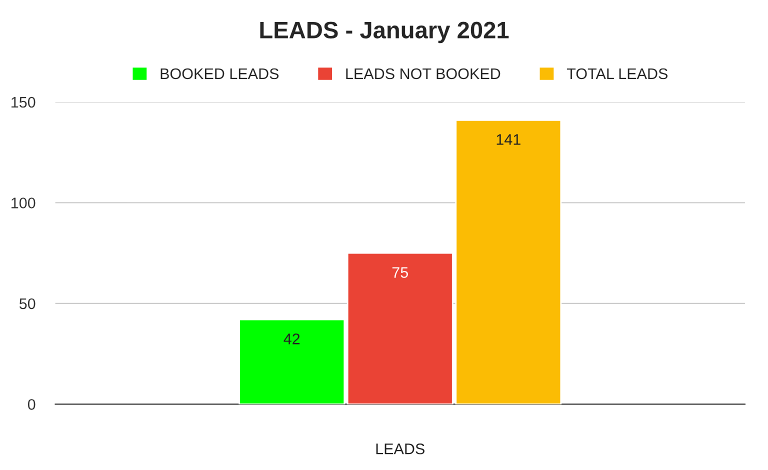 Image resolution: width=768 pixels, height=470 pixels. What do you see at coordinates (27, 304) in the screenshot?
I see `y-tick-label: 50` at bounding box center [27, 304].